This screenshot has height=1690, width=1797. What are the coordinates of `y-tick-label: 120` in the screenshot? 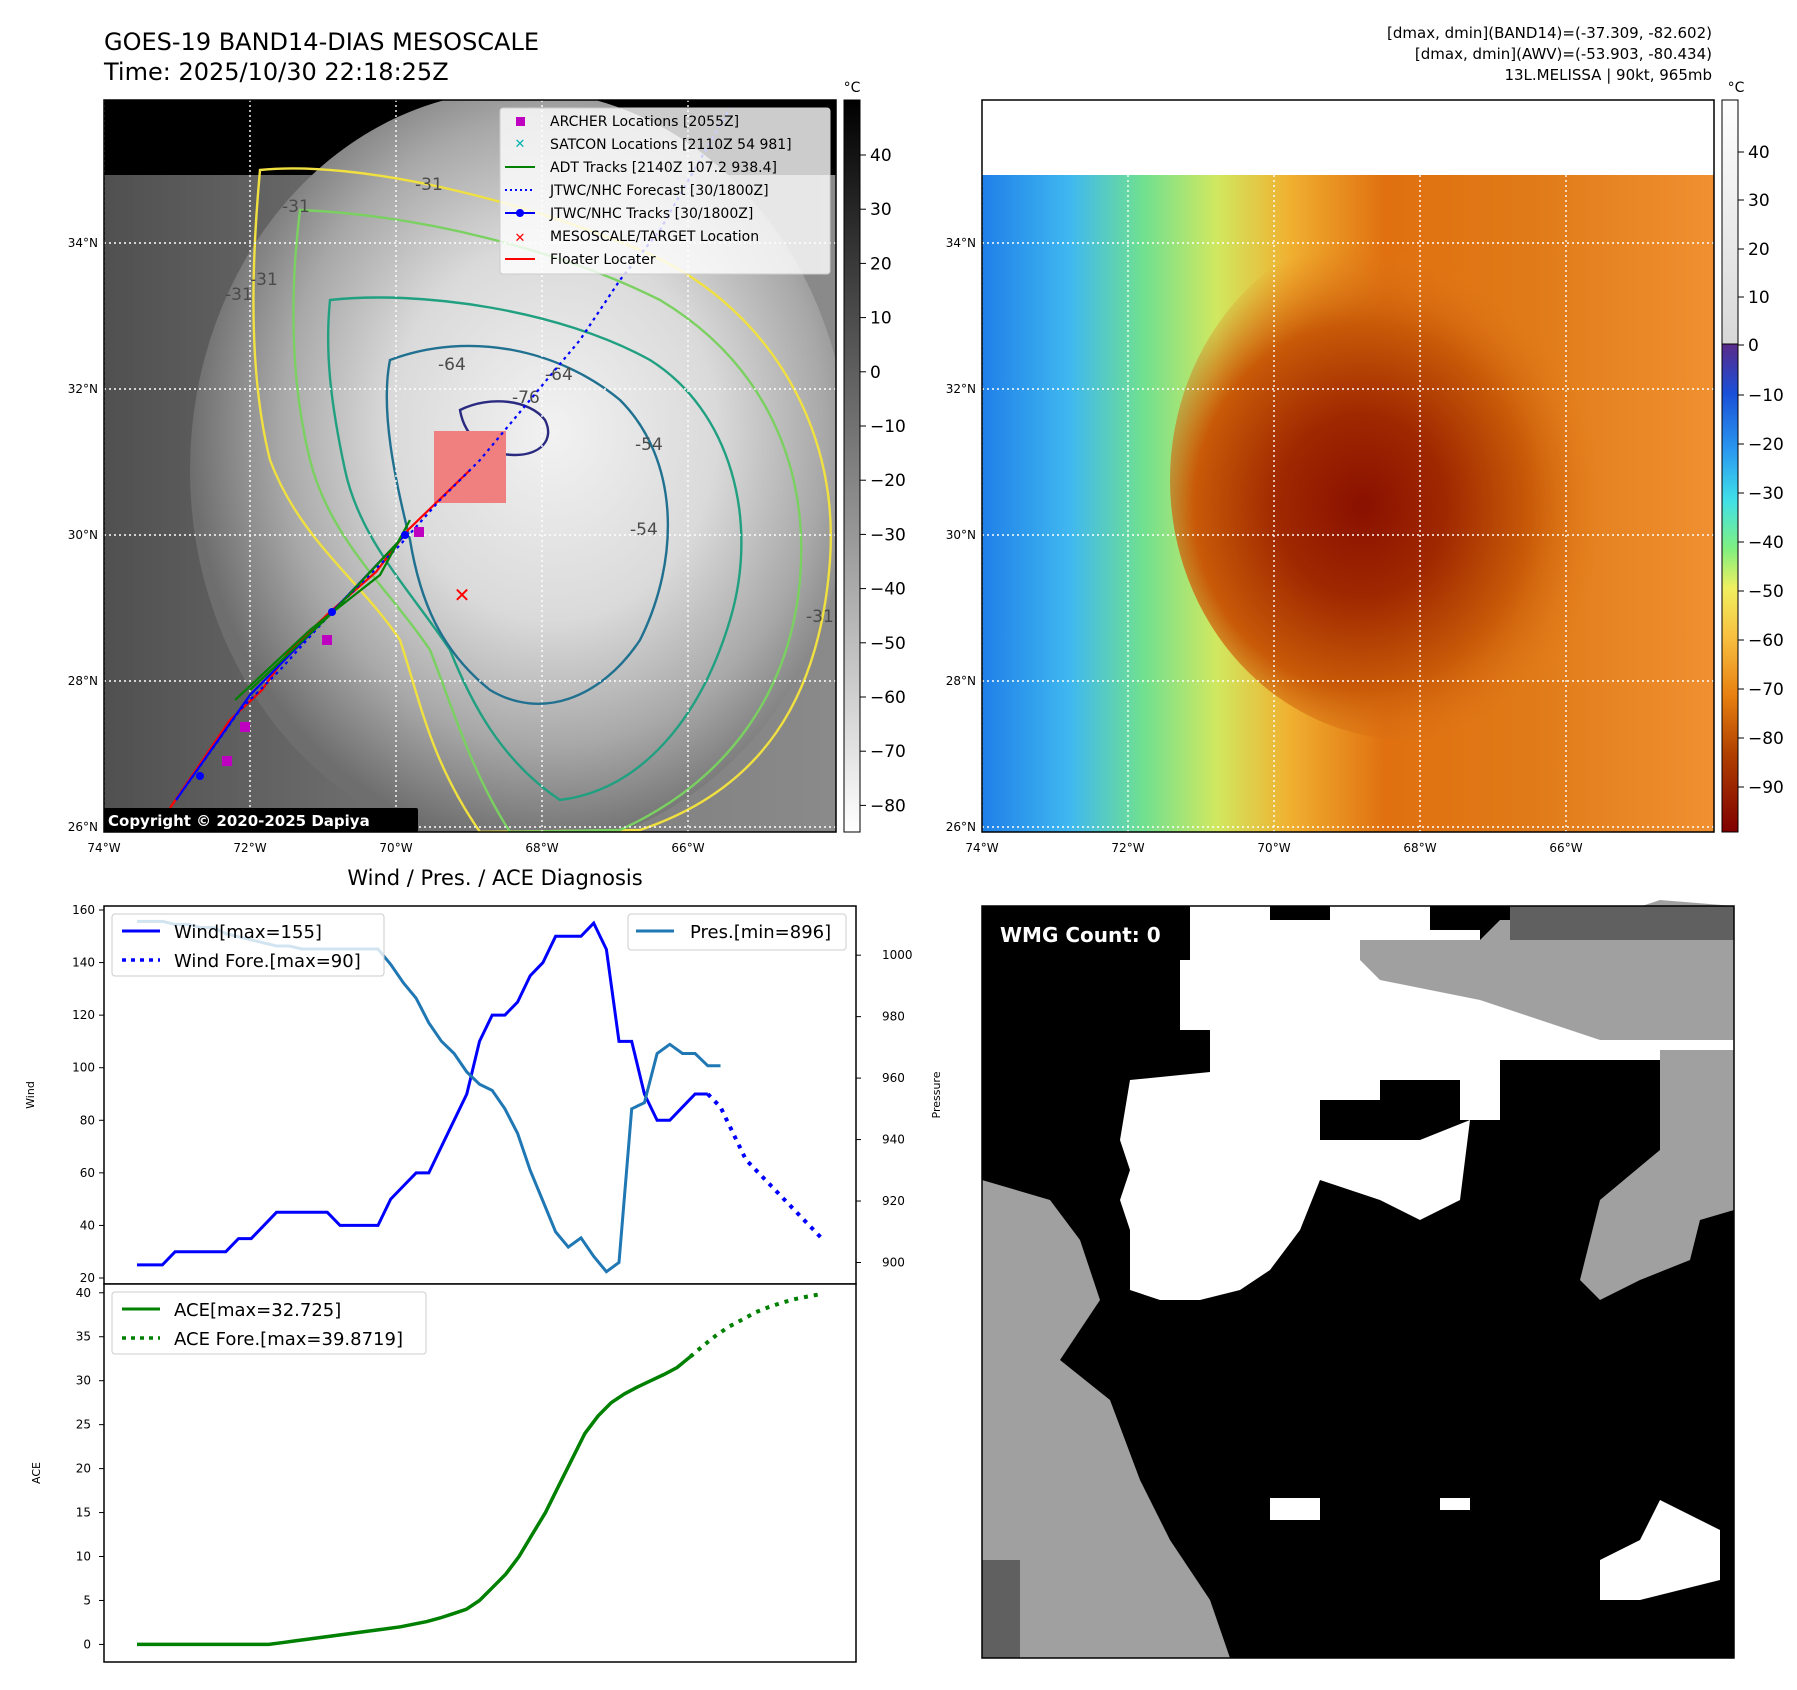 It's located at (83, 1015).